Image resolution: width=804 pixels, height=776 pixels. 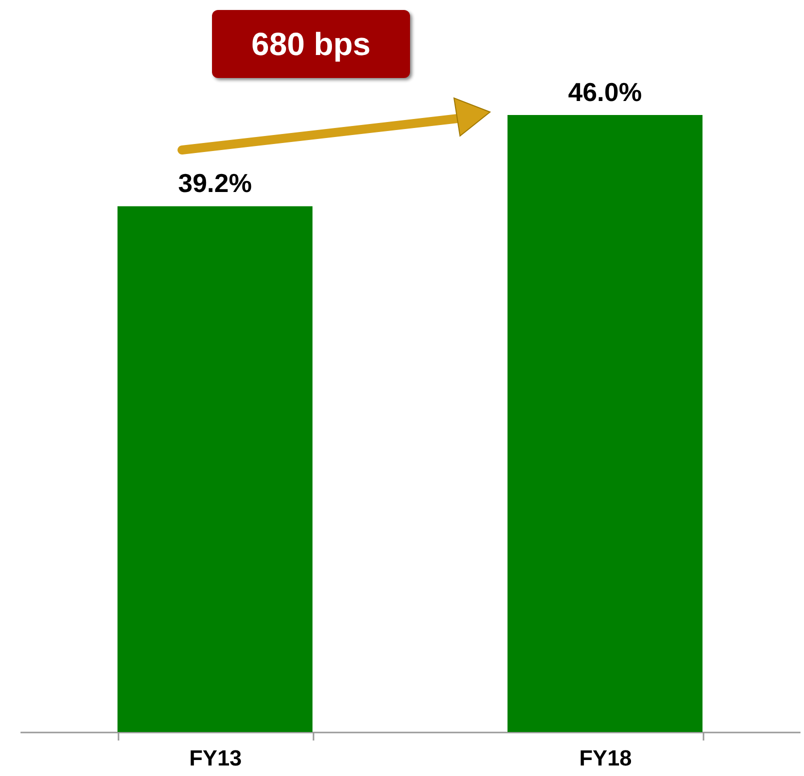 What do you see at coordinates (215, 183) in the screenshot?
I see `data-label: 39.2%` at bounding box center [215, 183].